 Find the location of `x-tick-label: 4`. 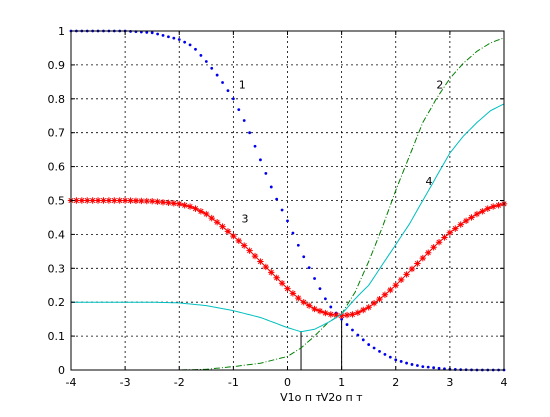

x-tick-label: 4 is located at coordinates (504, 382).